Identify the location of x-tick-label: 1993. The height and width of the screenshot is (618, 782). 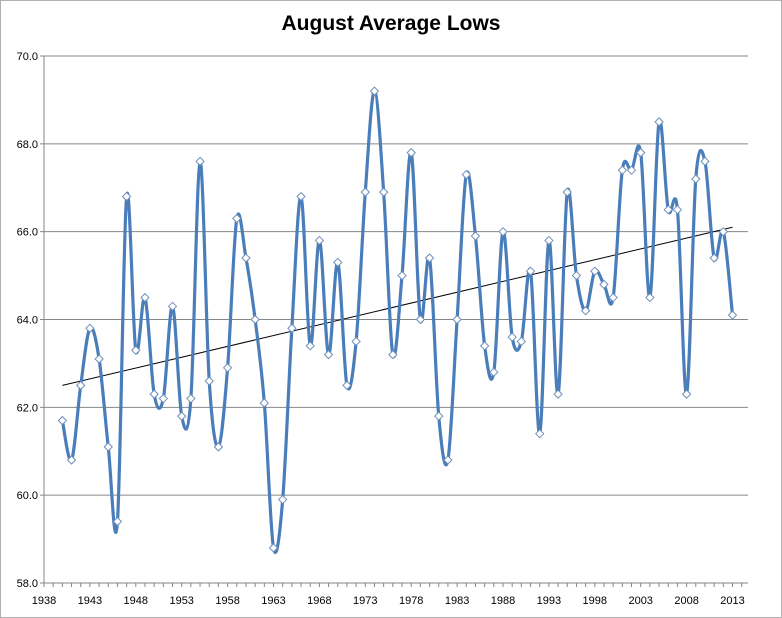
(549, 601).